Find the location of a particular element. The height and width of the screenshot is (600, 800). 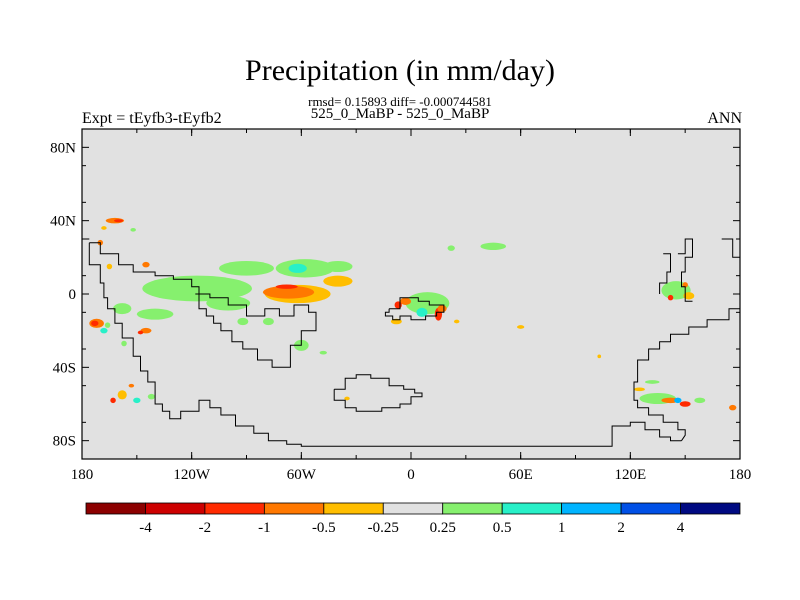

colorbar-label: -1 is located at coordinates (264, 528).